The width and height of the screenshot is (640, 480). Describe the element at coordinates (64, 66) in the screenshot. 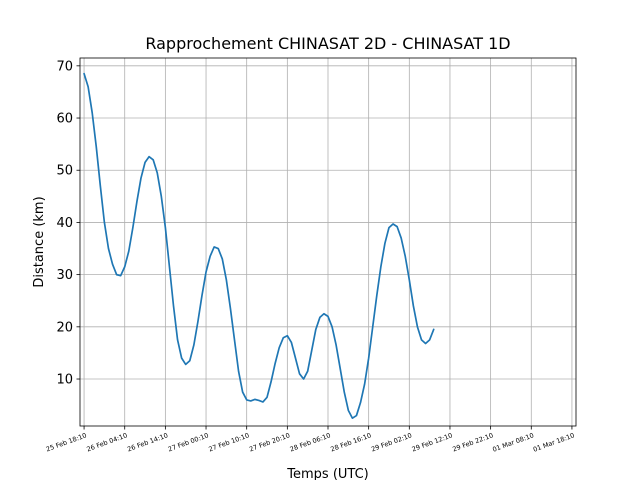

I see `y-tick-label: 70` at that location.